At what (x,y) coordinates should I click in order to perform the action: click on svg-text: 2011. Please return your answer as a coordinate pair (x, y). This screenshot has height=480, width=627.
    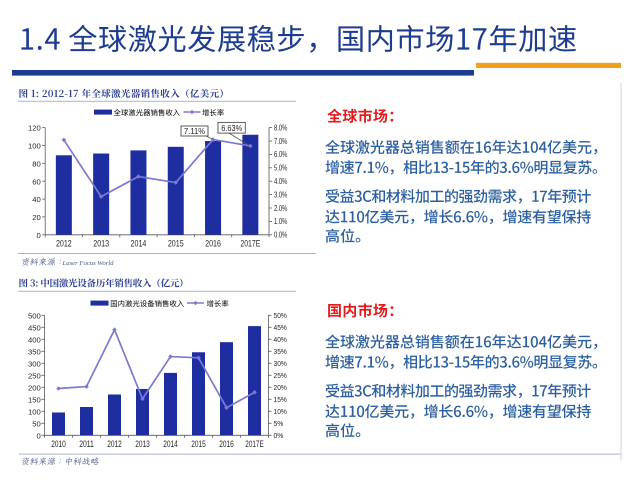
    Looking at the image, I should click on (86, 444).